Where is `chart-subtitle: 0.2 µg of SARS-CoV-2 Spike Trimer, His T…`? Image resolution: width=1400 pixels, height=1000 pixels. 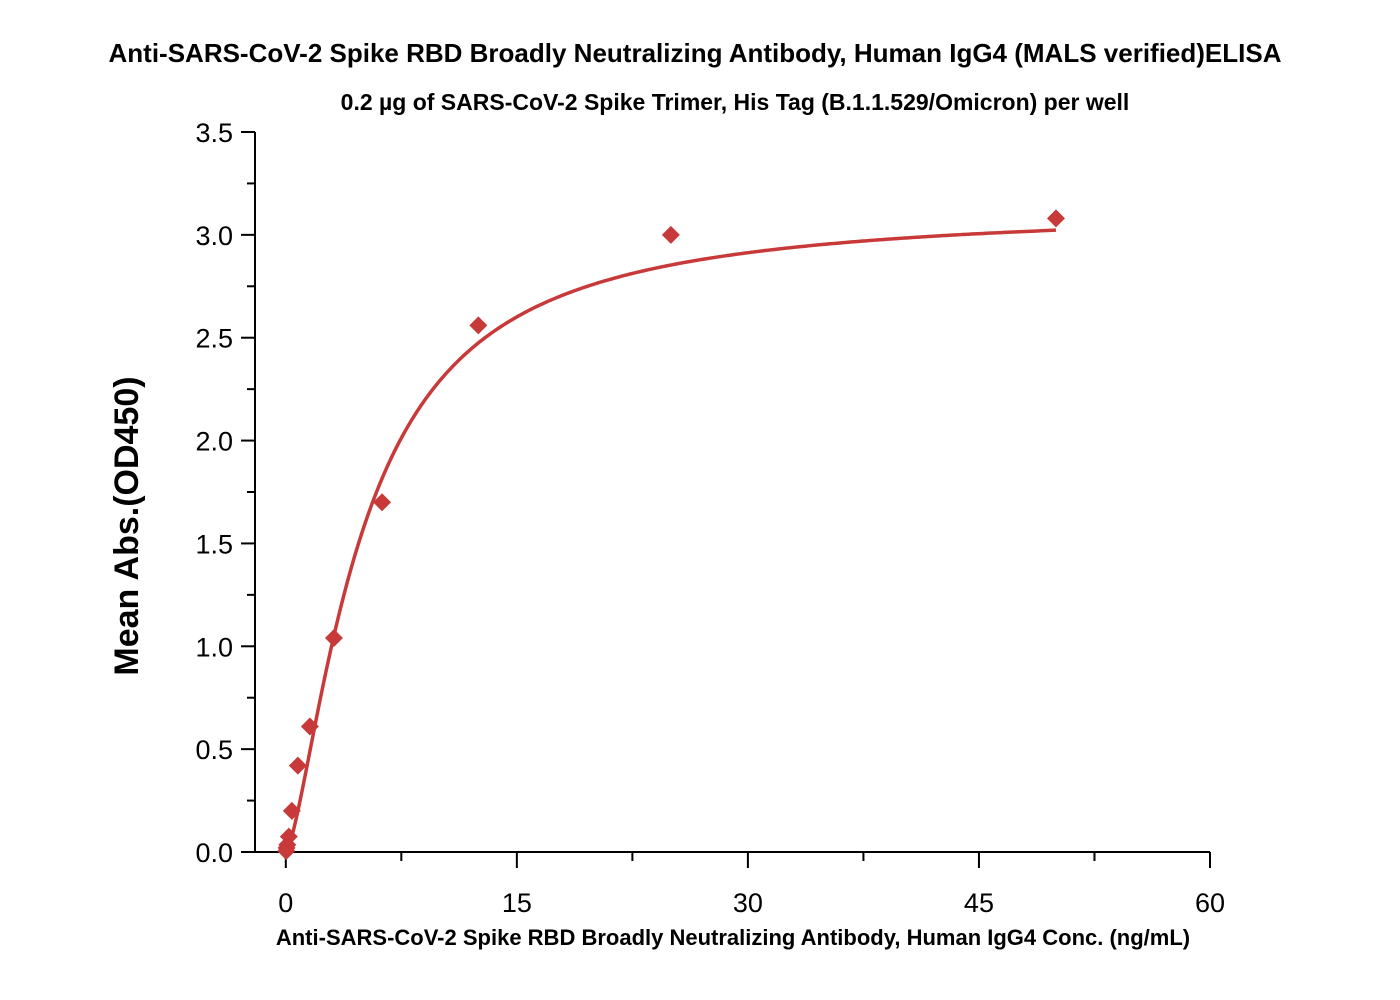
chart-subtitle: 0.2 µg of SARS-CoV-2 Spike Trimer, His T… is located at coordinates (735, 102).